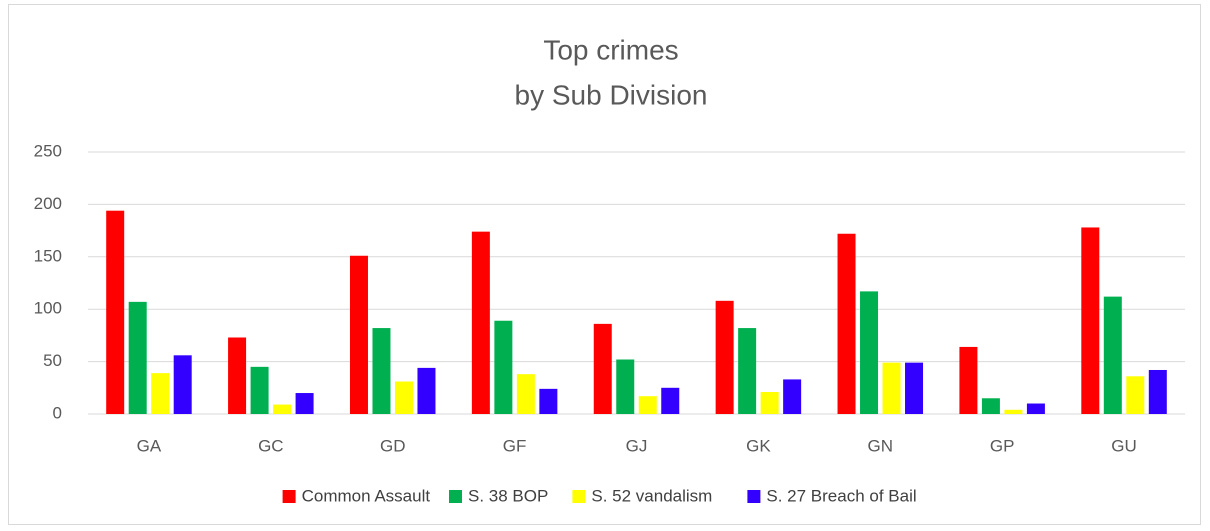 This screenshot has width=1210, height=531. What do you see at coordinates (149, 445) in the screenshot?
I see `x-tick-label: GA` at bounding box center [149, 445].